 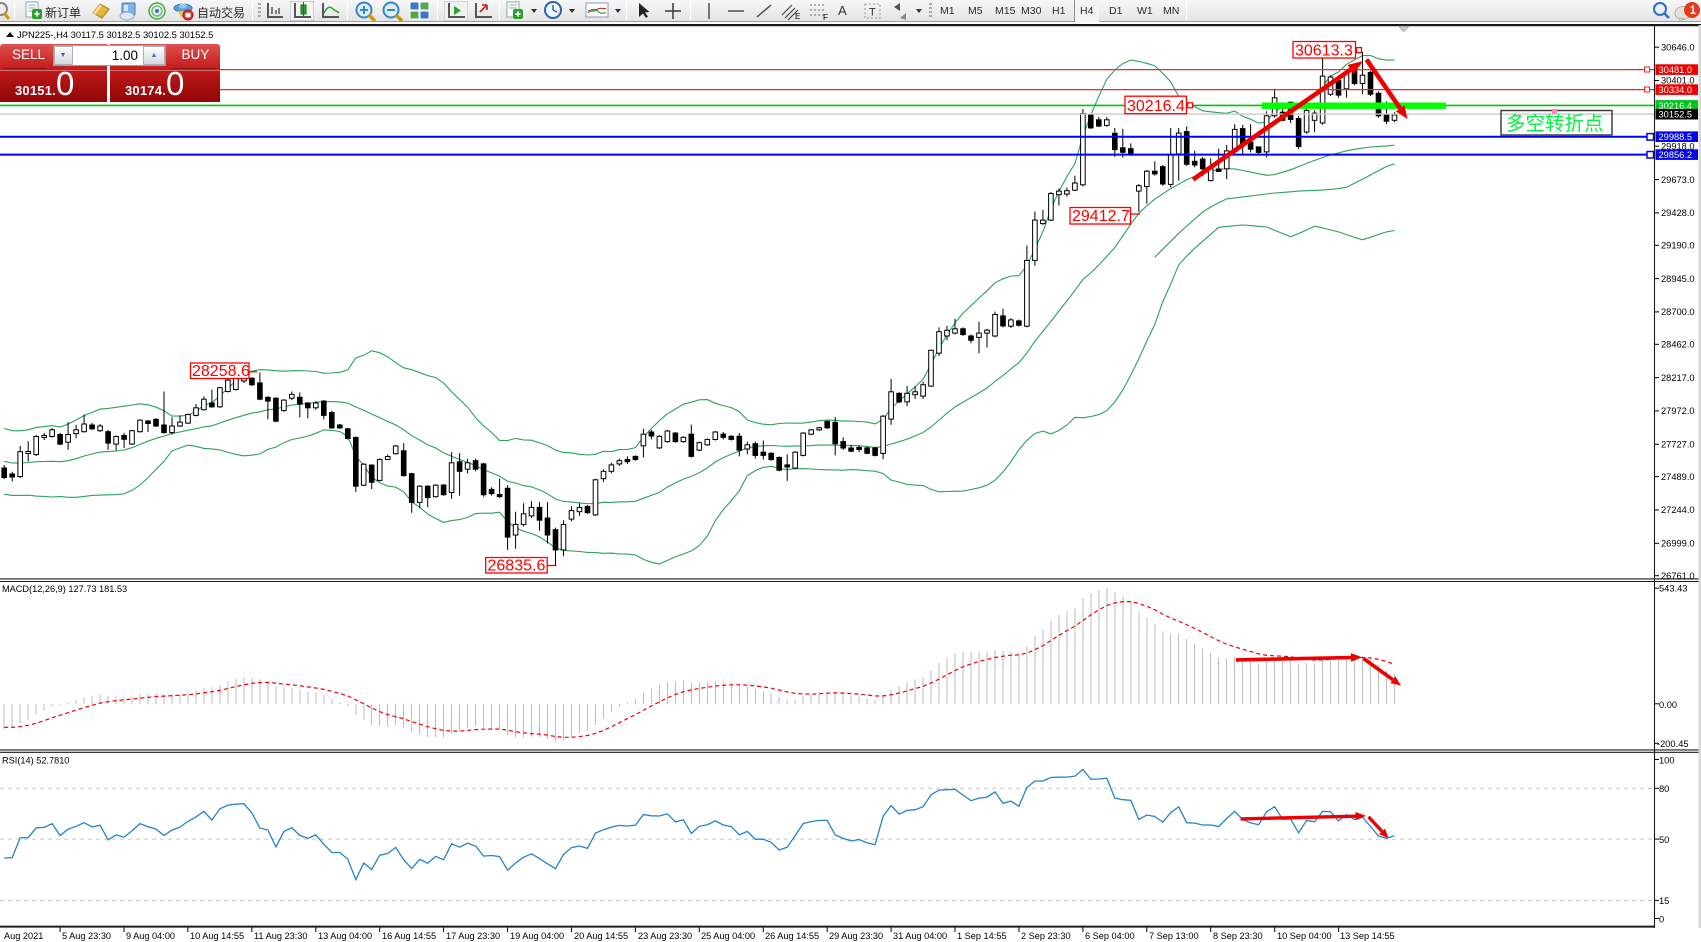 I want to click on svg-text: 多空转折点, so click(x=1555, y=124).